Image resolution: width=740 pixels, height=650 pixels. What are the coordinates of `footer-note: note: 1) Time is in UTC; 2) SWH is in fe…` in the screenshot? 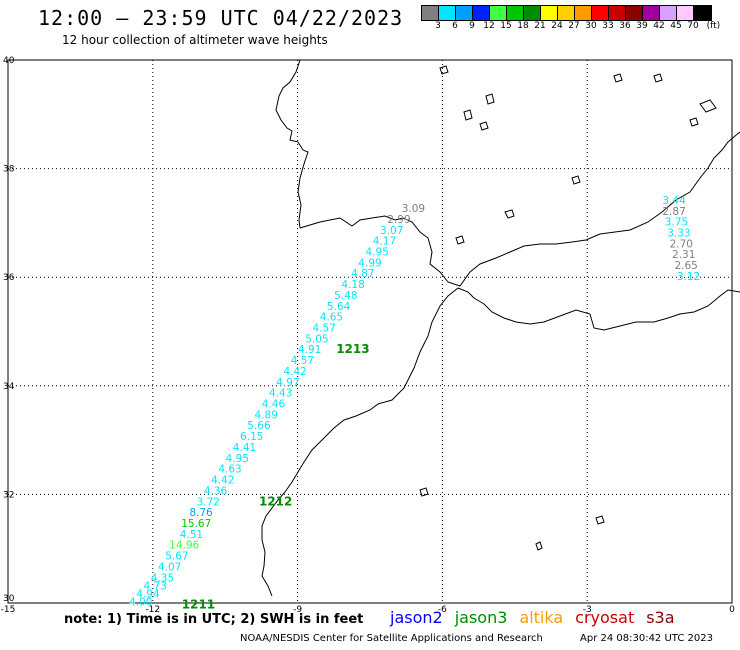 It's located at (214, 619).